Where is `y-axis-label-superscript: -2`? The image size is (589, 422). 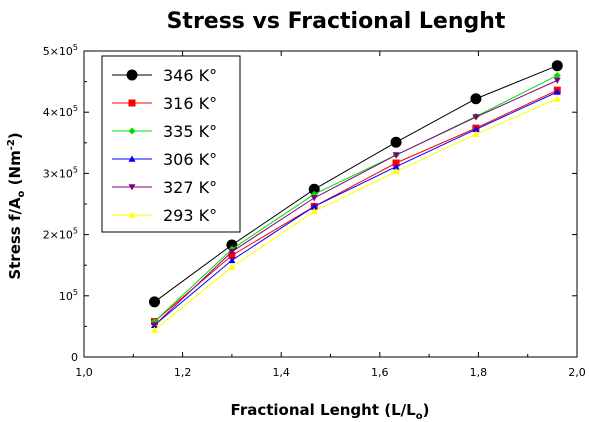 y-axis-label-superscript: -2 is located at coordinates (11, 144).